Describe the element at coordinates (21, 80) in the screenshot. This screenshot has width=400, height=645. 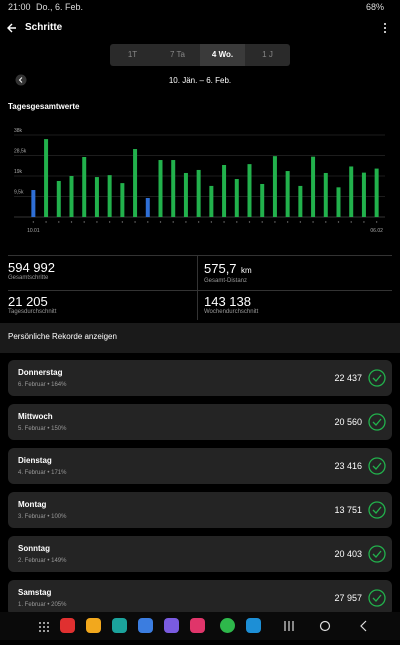
I see `prev-button` at that location.